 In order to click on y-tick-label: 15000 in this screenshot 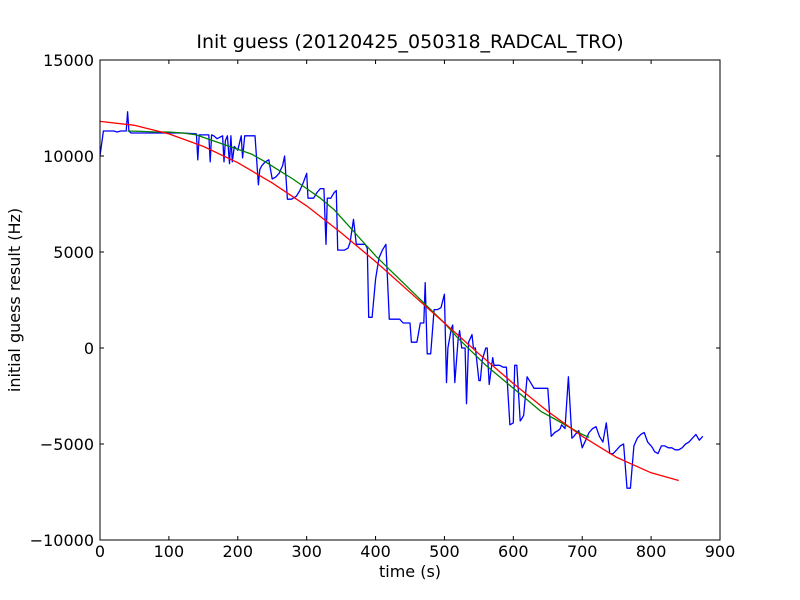, I will do `click(68, 60)`.